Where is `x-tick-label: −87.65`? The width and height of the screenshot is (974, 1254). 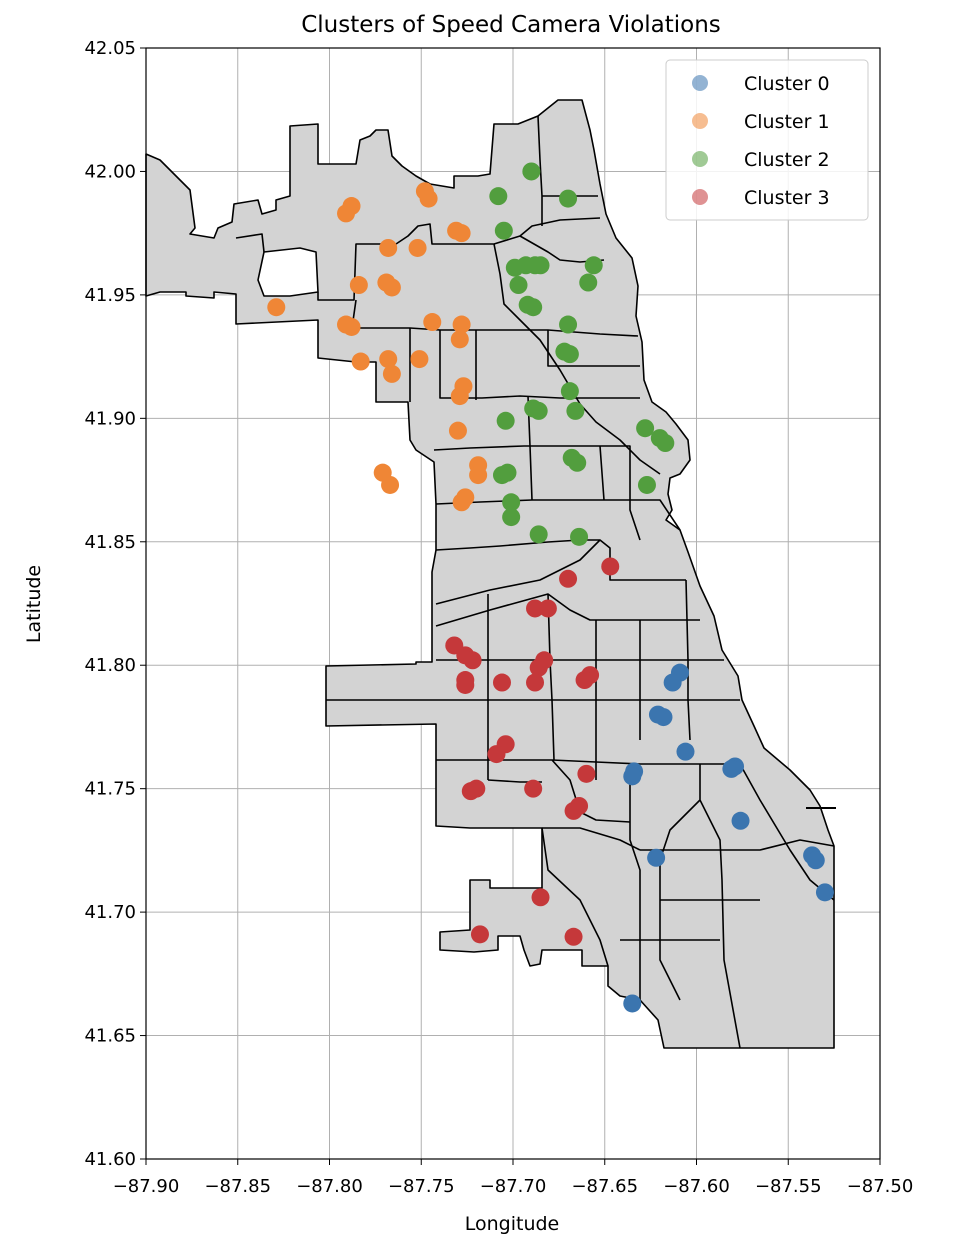
x-tick-label: −87.65 is located at coordinates (604, 1186).